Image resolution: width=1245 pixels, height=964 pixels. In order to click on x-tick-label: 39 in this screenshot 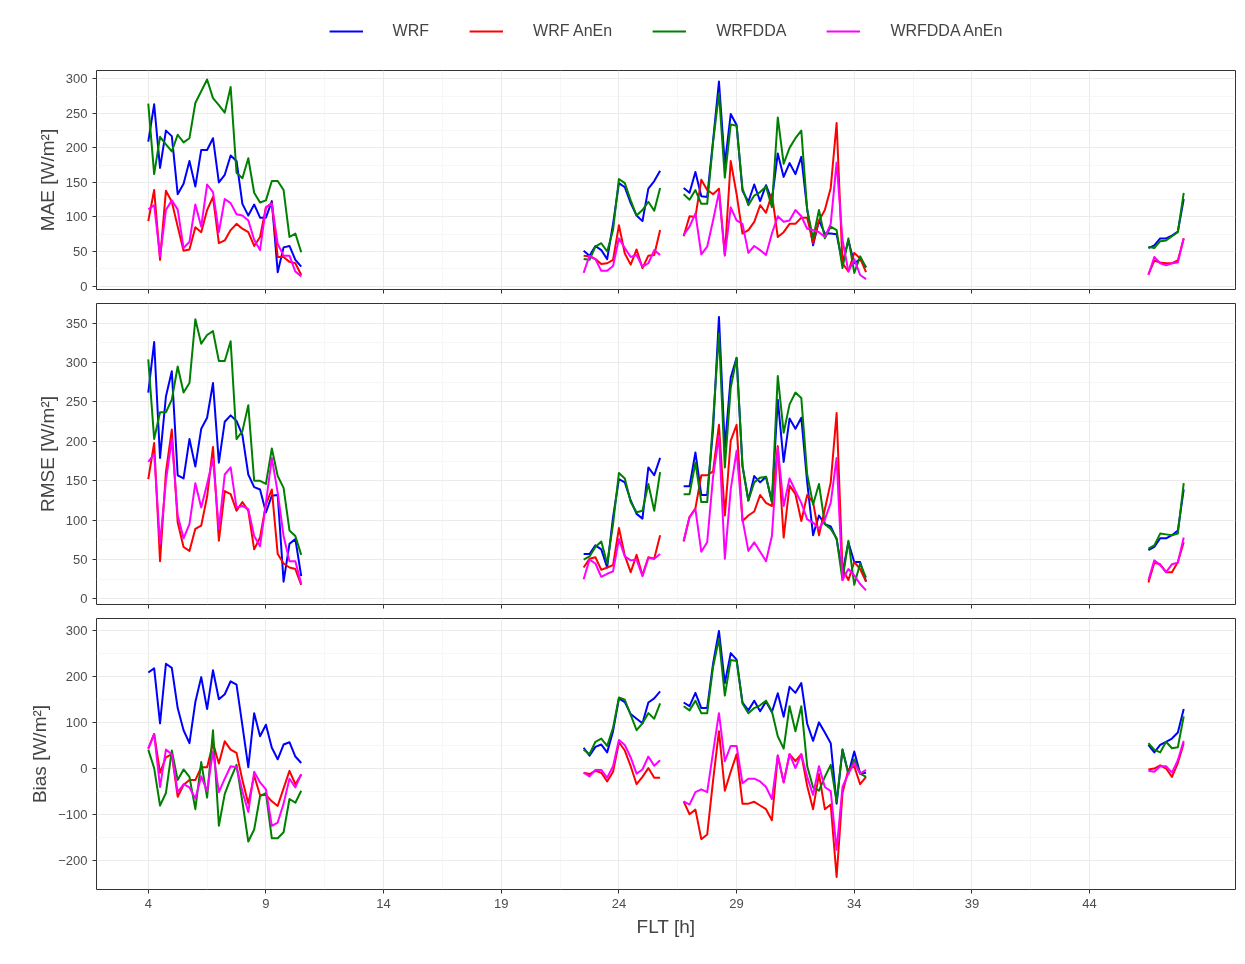, I will do `click(972, 903)`.